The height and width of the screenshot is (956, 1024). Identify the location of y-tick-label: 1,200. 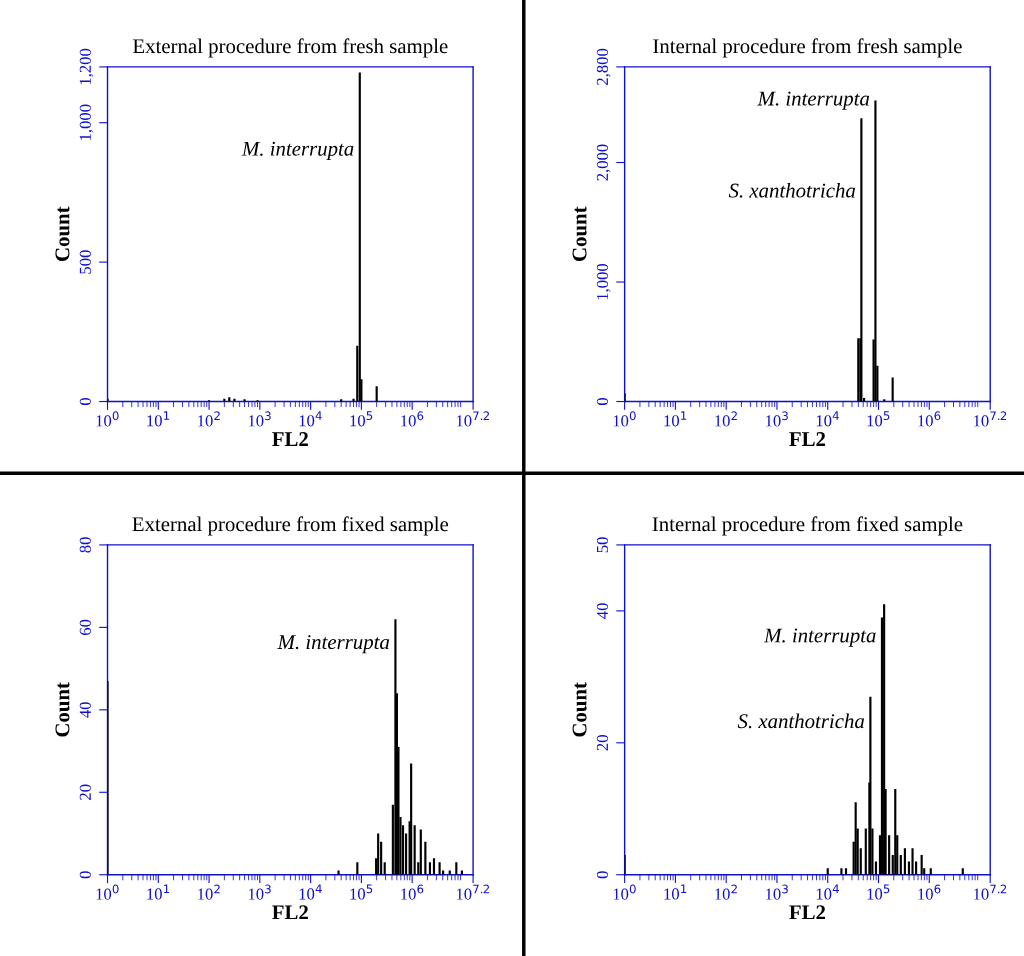
(86, 66).